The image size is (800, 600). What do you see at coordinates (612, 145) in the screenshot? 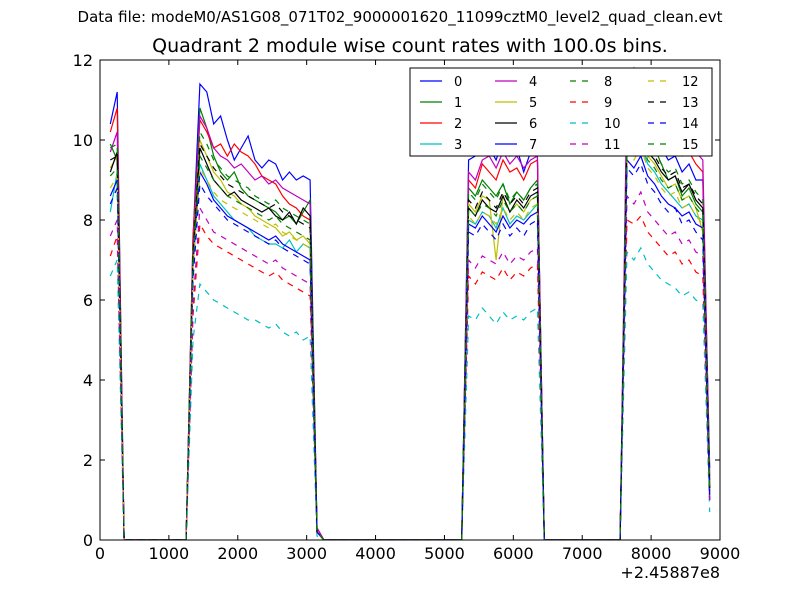
I see `legend-label-11: 11` at bounding box center [612, 145].